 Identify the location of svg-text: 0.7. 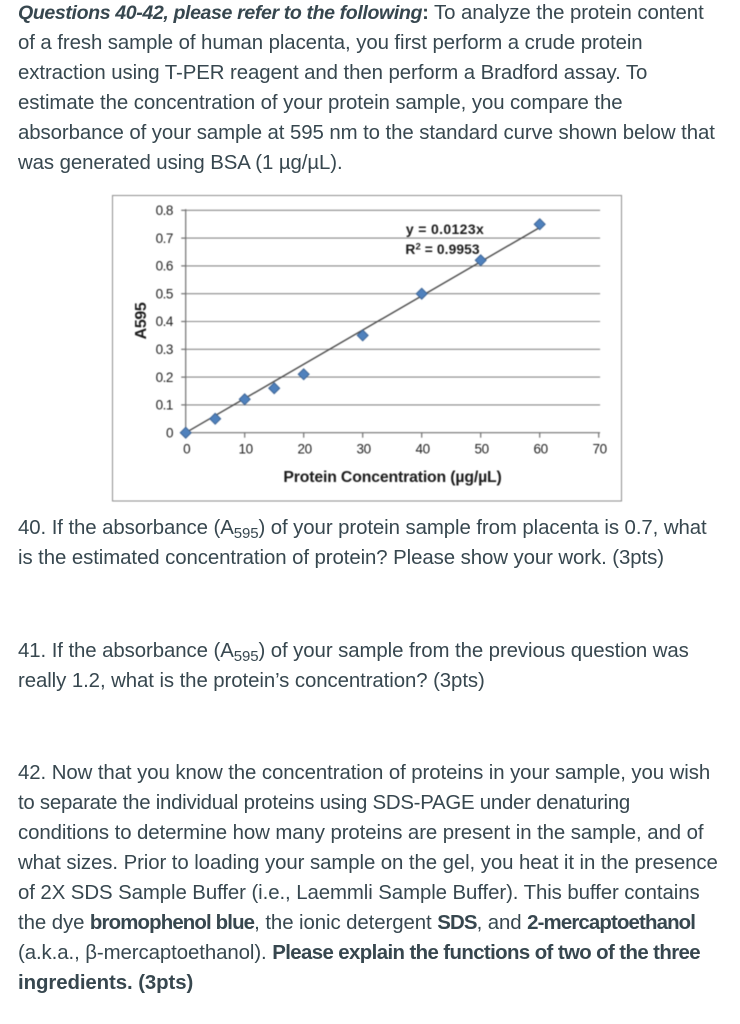
(164, 238).